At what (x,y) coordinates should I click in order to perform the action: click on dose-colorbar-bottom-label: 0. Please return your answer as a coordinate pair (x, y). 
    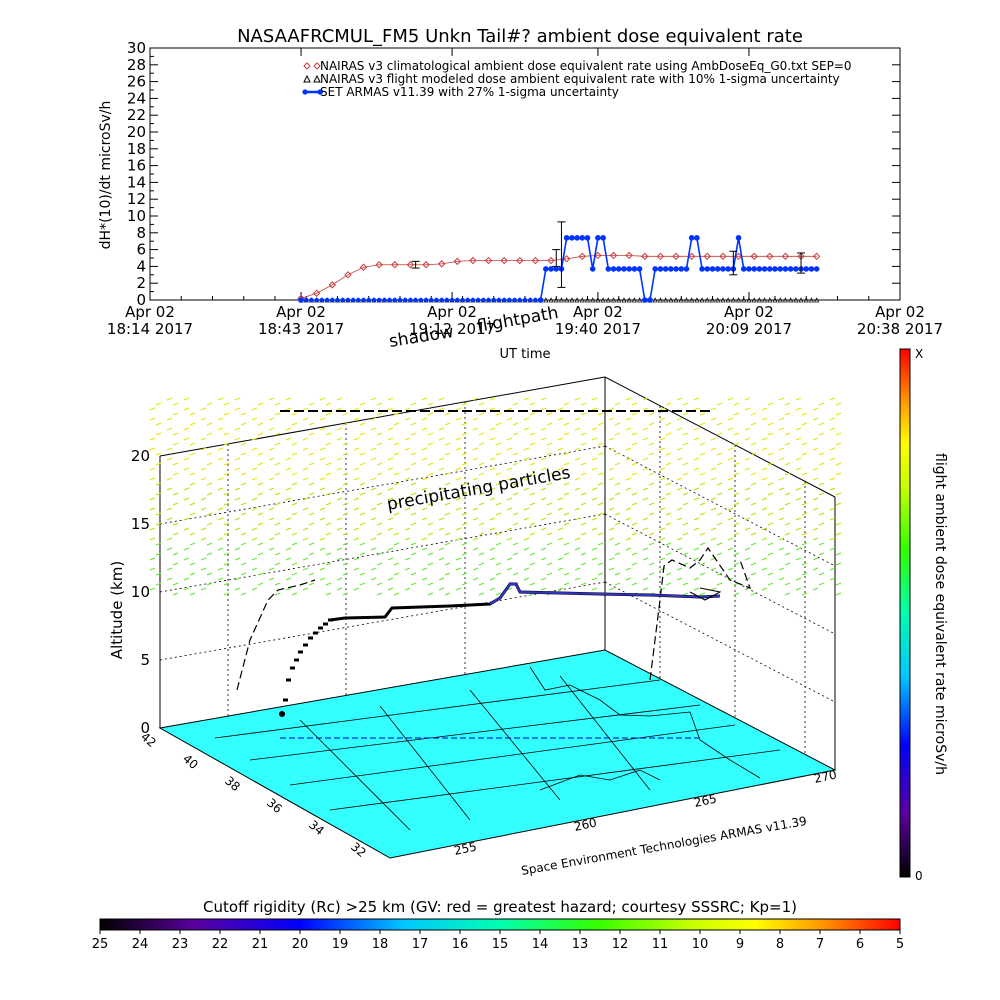
    Looking at the image, I should click on (919, 876).